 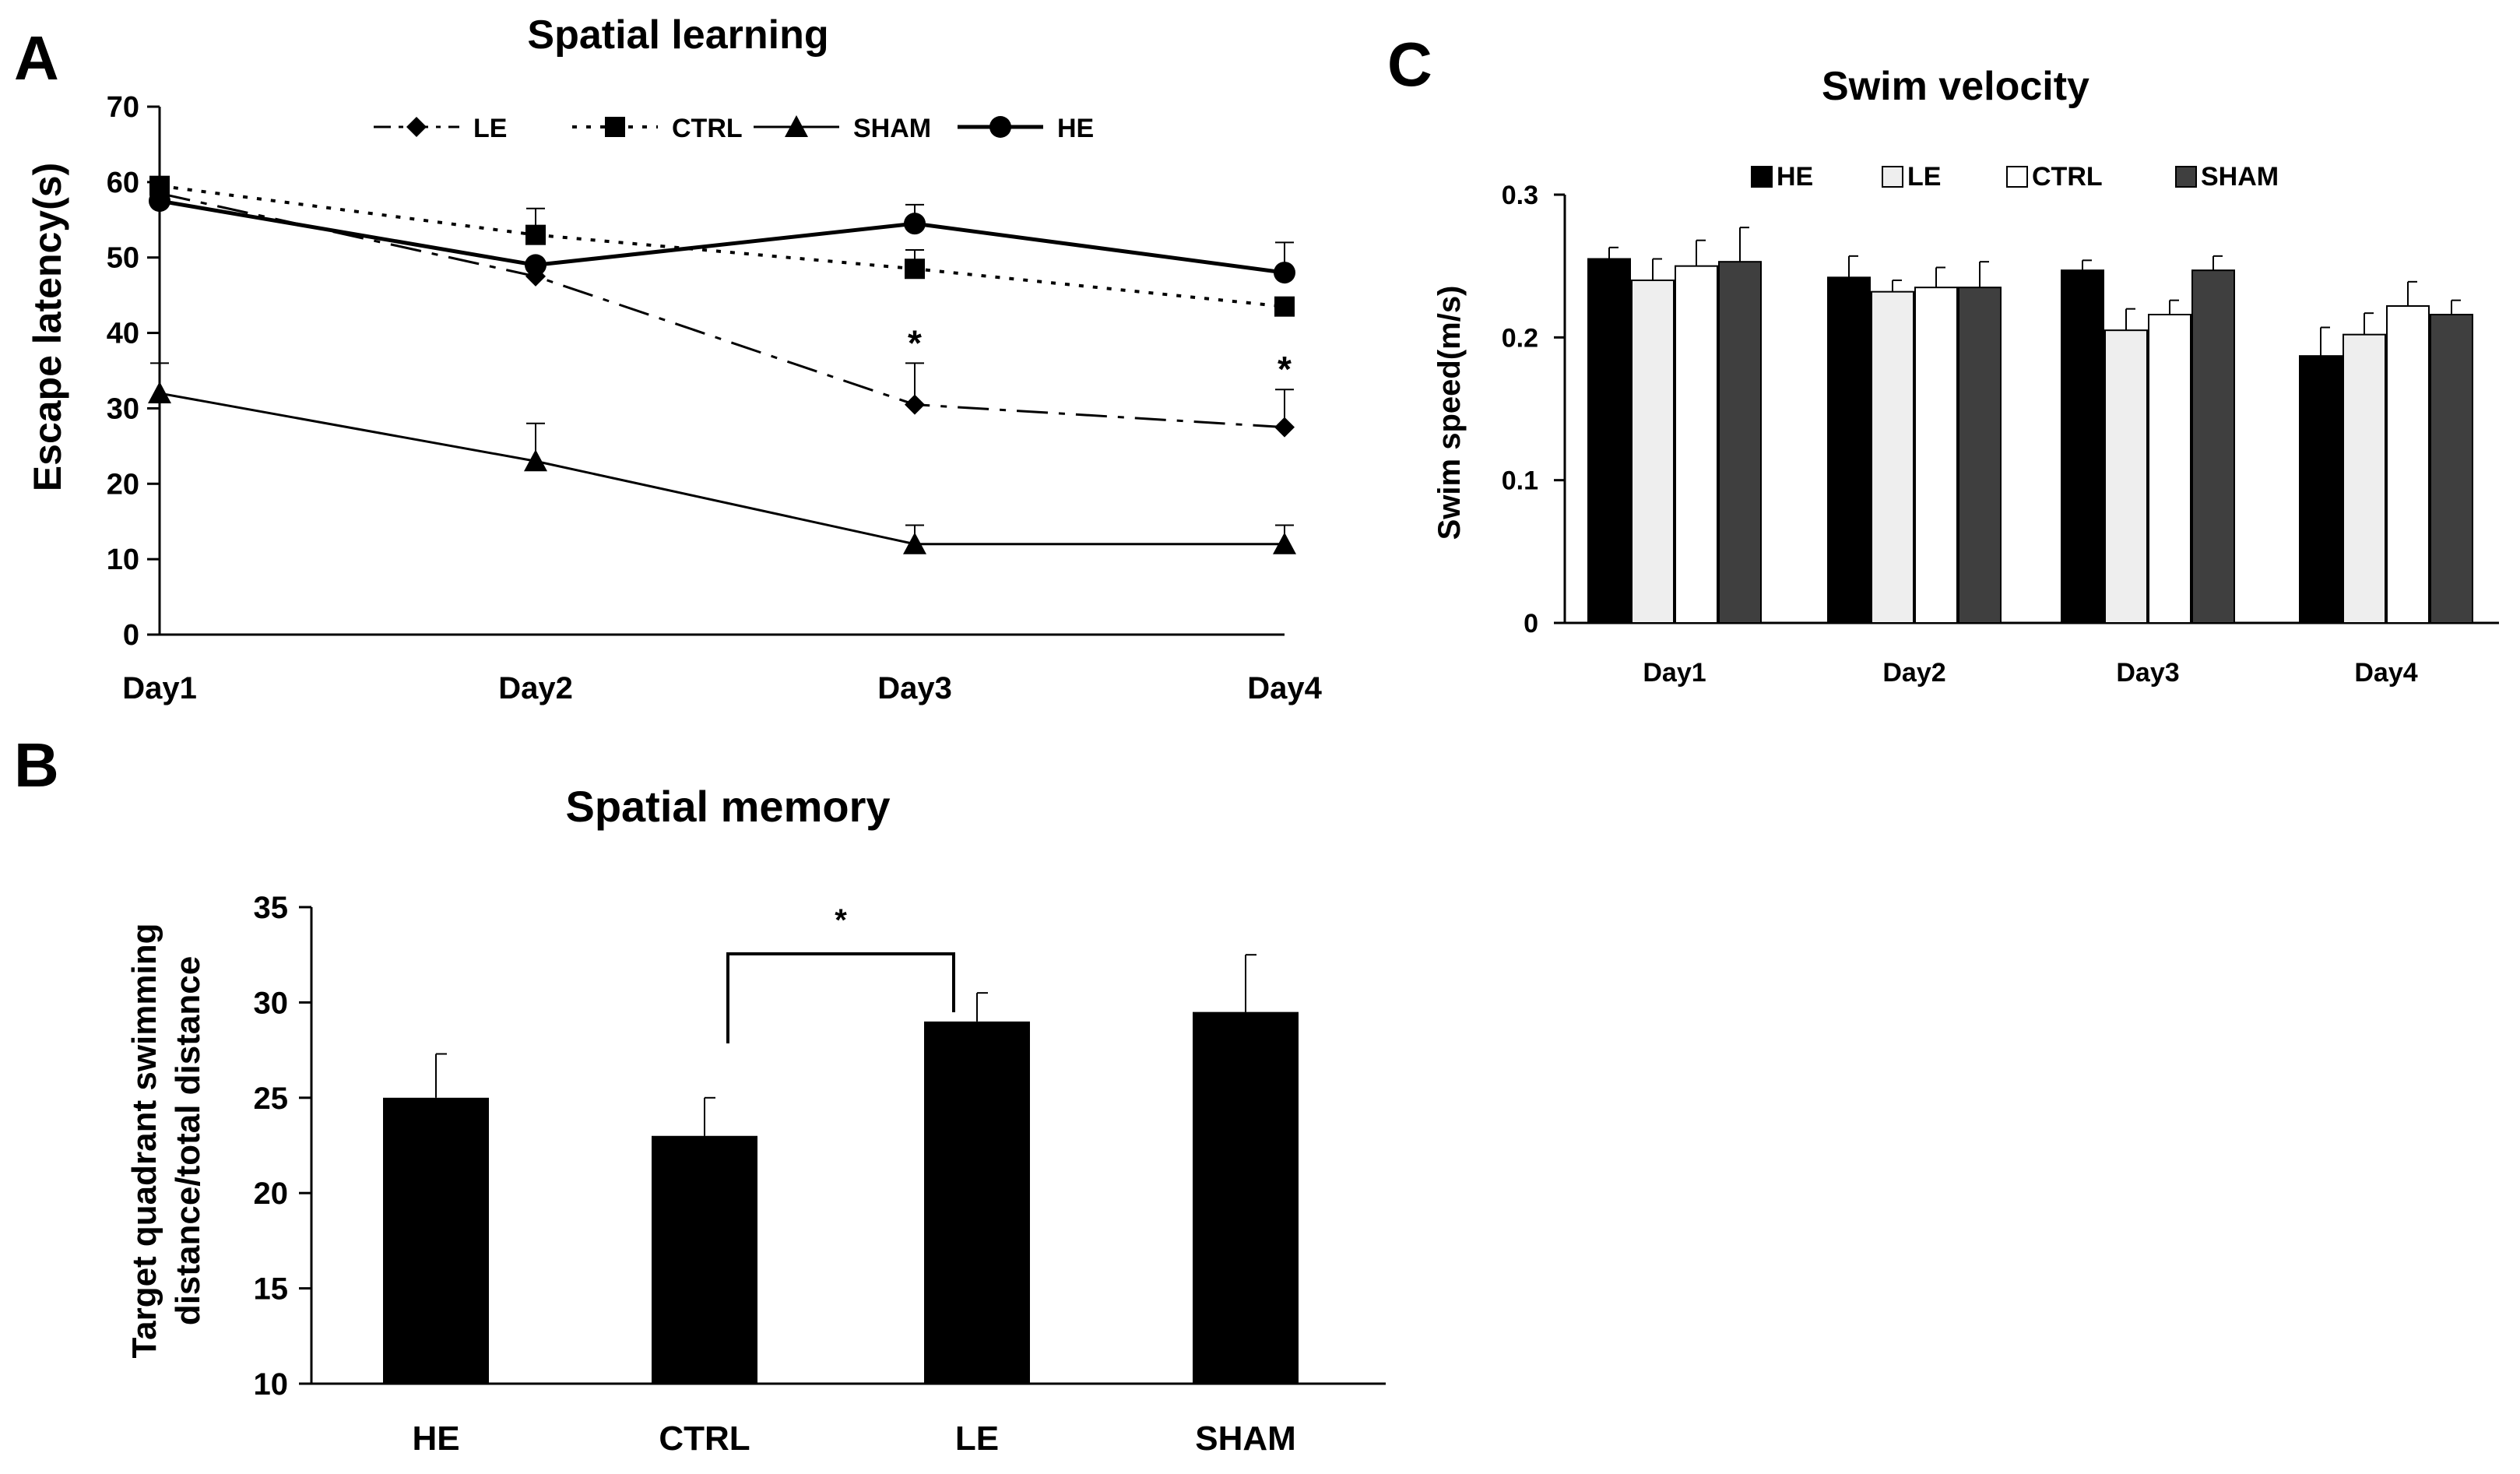 What do you see at coordinates (36, 765) in the screenshot?
I see `panel-b-letter: B` at bounding box center [36, 765].